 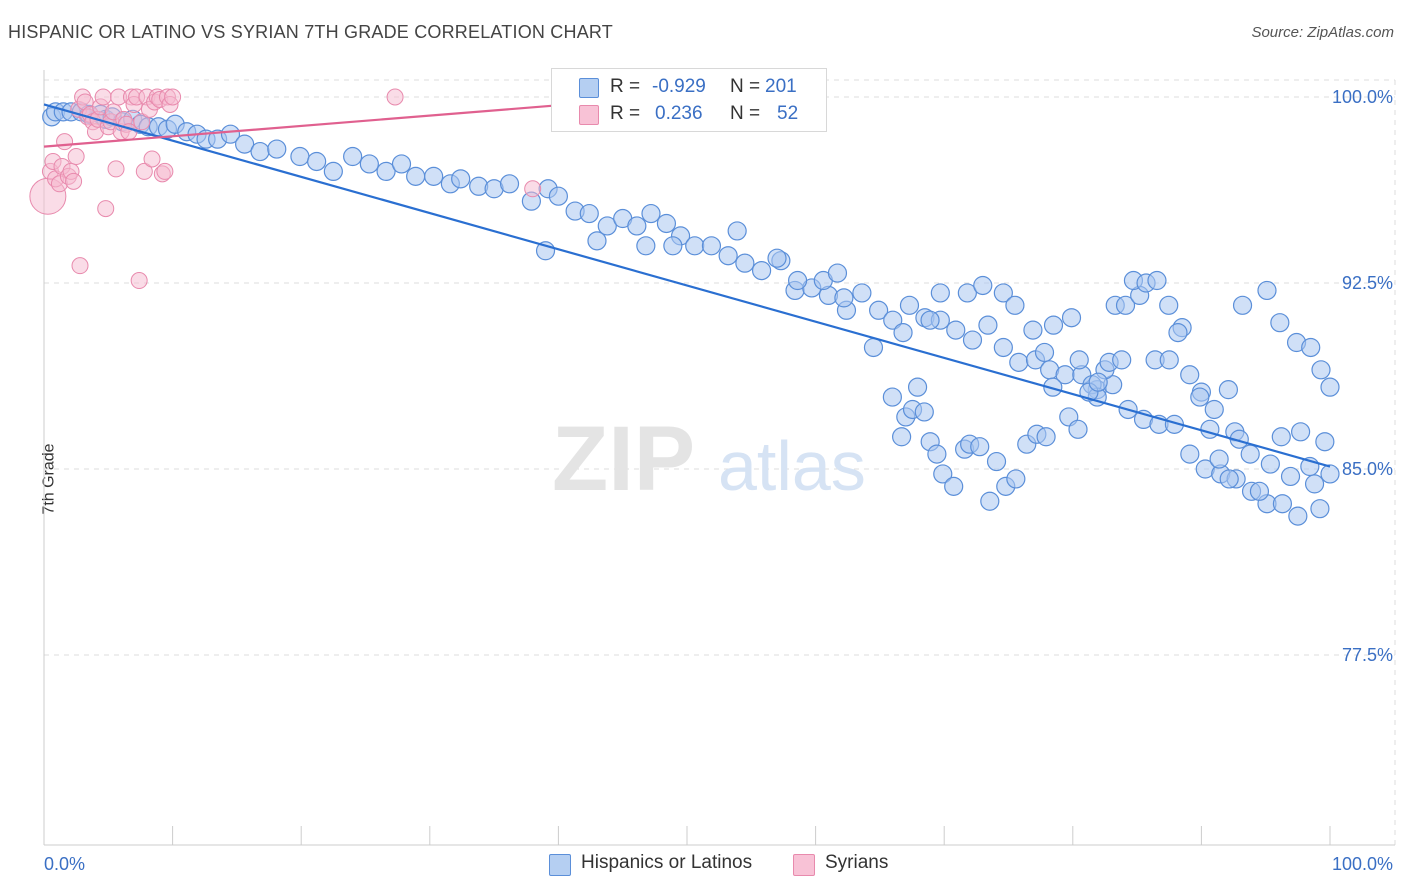 I want to click on legend-n-value: 52, so click(x=788, y=113).